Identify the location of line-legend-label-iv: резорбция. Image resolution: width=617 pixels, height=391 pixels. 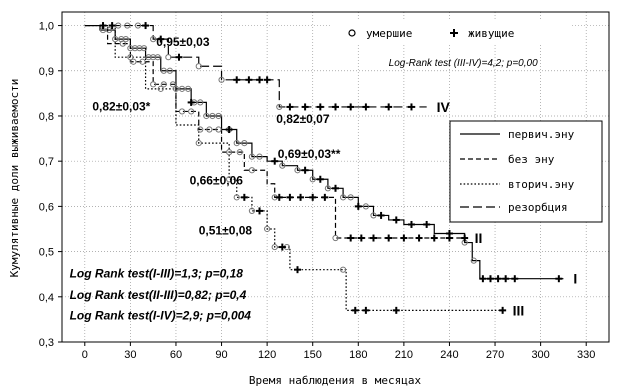
(538, 207).